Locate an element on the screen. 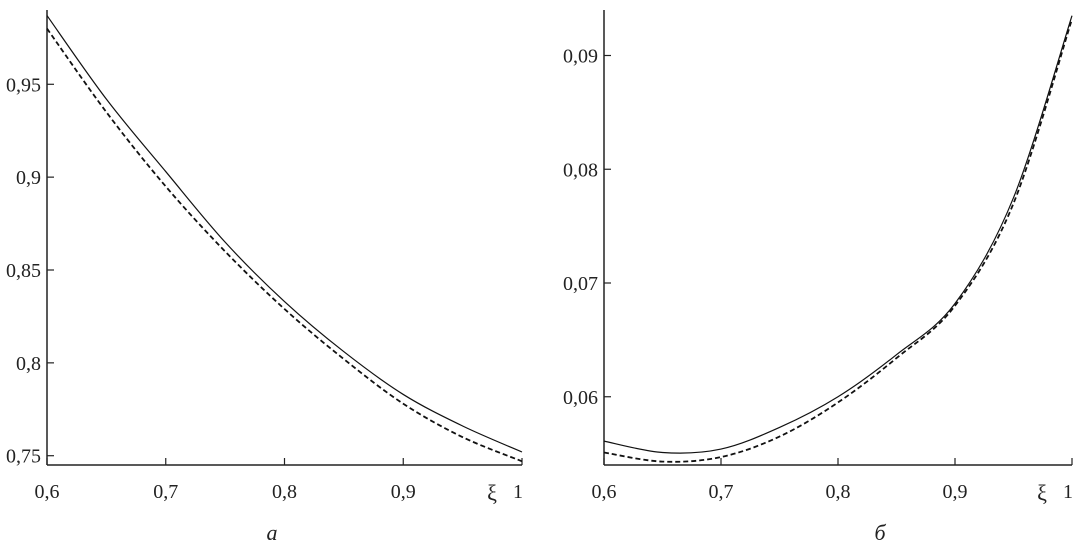  y-tick-label: 0,08 is located at coordinates (580, 170).